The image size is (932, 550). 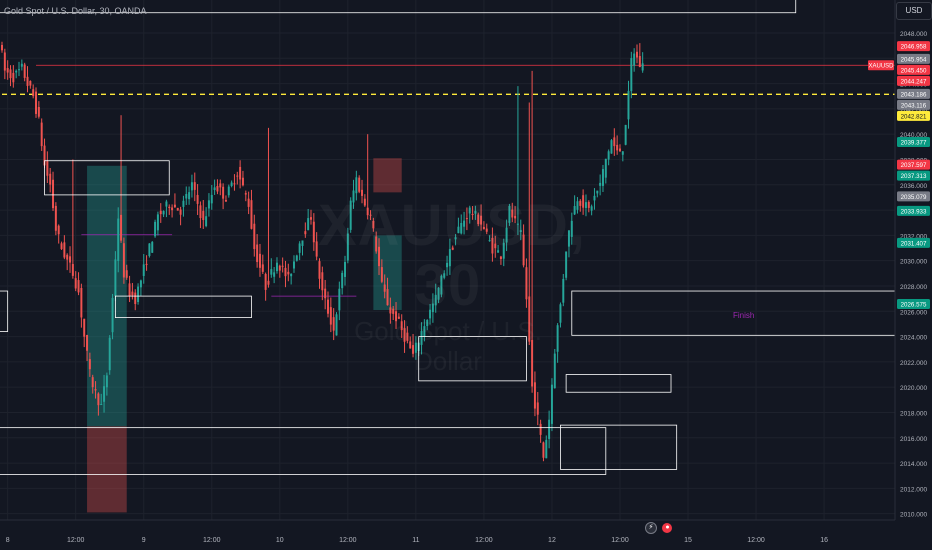 I want to click on lightning-icon: ⚡, so click(x=651, y=528).